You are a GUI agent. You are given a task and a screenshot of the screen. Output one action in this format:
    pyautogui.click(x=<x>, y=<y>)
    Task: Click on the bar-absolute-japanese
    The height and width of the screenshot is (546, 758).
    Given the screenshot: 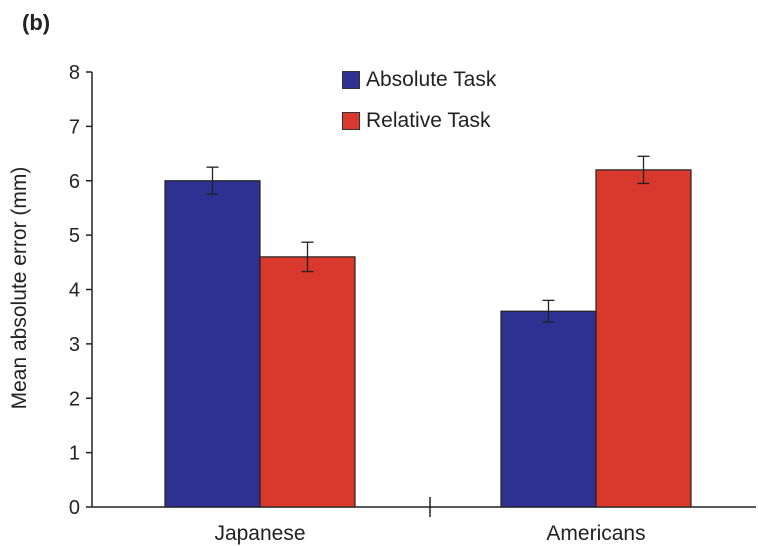 What is the action you would take?
    pyautogui.click(x=212, y=344)
    